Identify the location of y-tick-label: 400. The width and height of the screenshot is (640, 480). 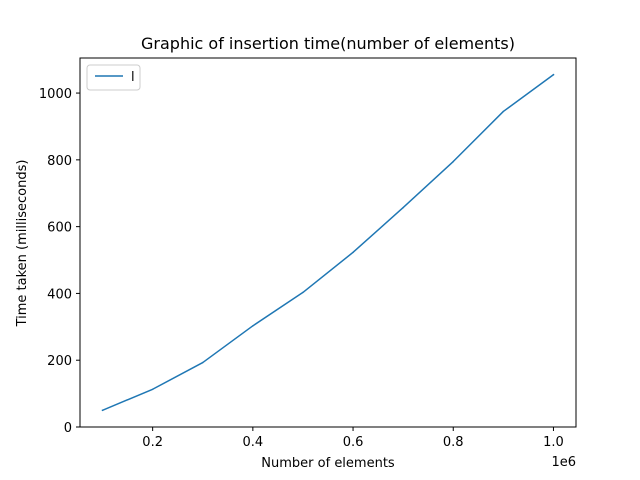
(59, 294).